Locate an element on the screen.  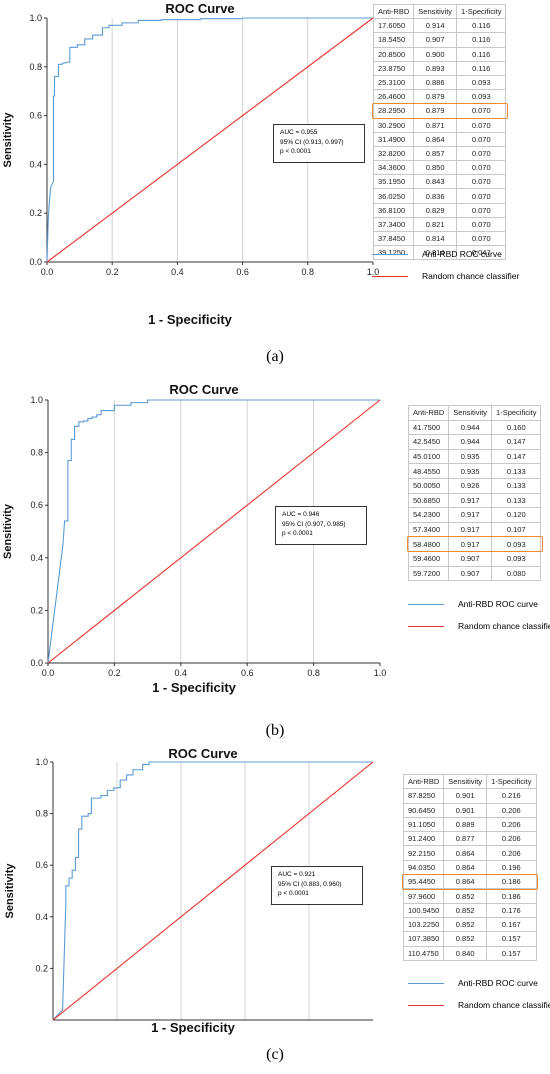
table-cell: 50.6850 is located at coordinates (428, 500).